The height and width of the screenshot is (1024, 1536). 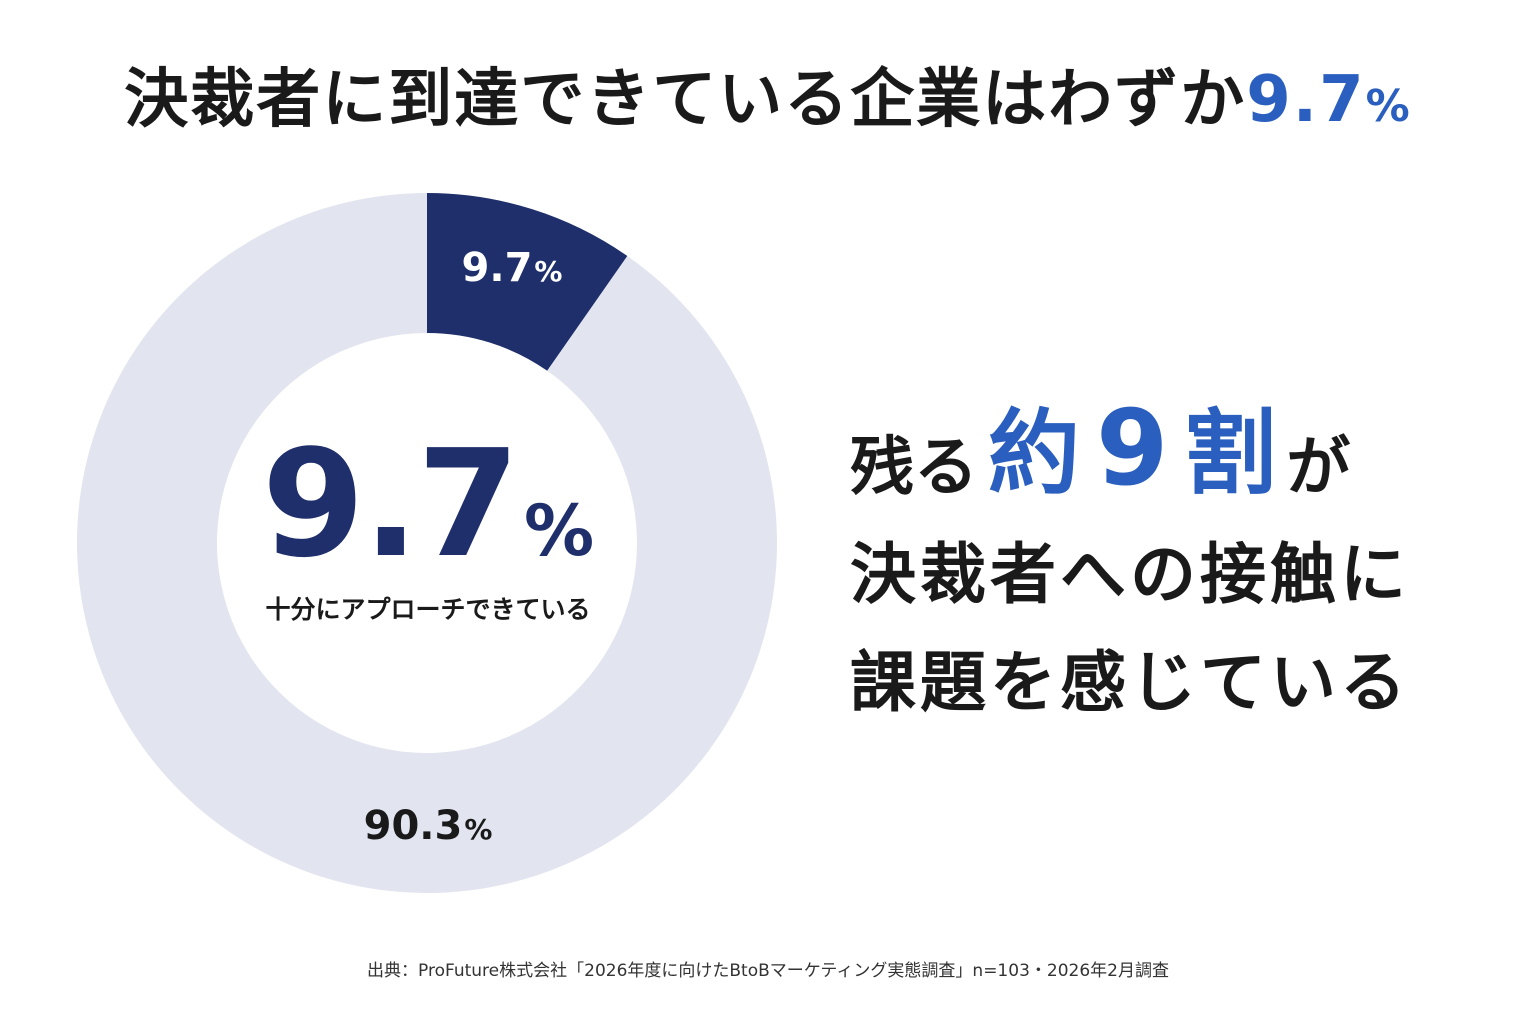 What do you see at coordinates (1034, 453) in the screenshot?
I see `message-accent-approx: 約` at bounding box center [1034, 453].